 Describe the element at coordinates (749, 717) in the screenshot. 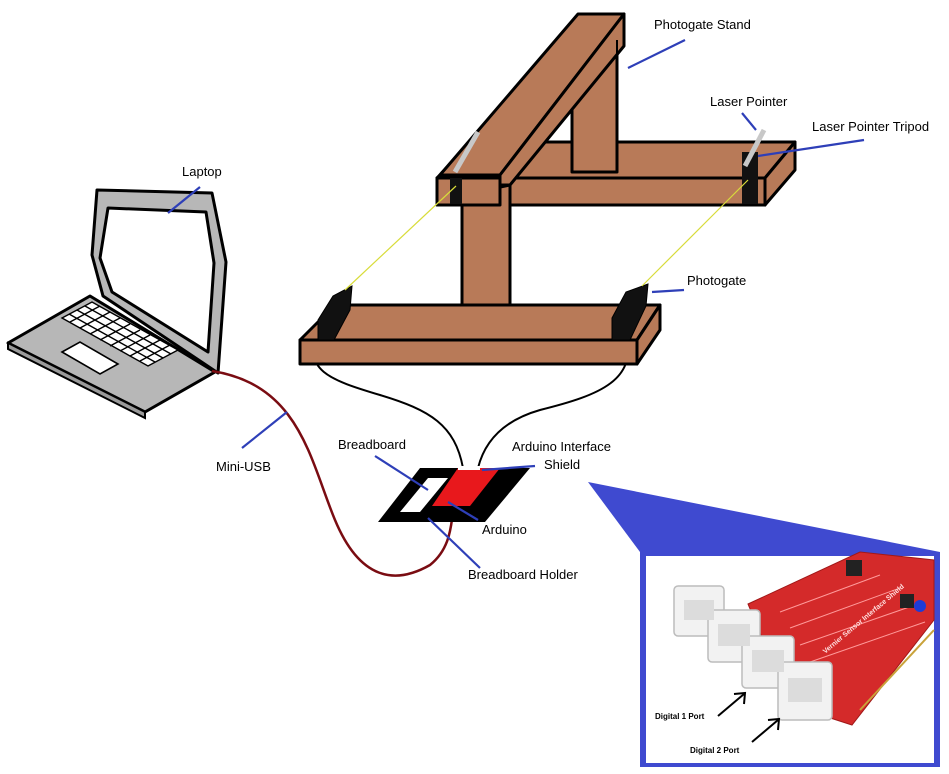

I see `inset-arrows` at that location.